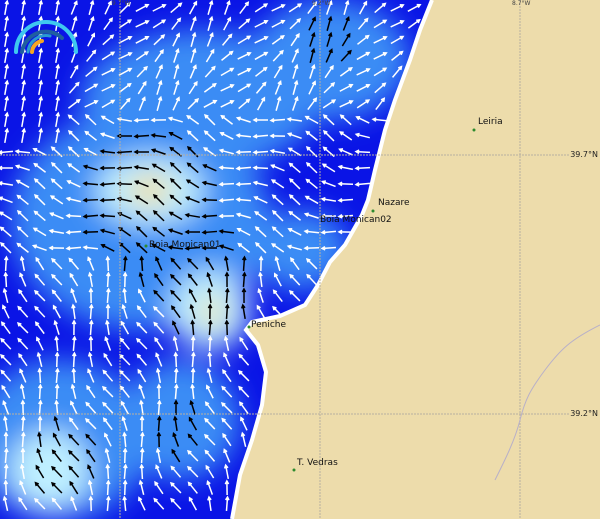 The height and width of the screenshot is (519, 600). I want to click on place-leiria: Leiria, so click(490, 122).